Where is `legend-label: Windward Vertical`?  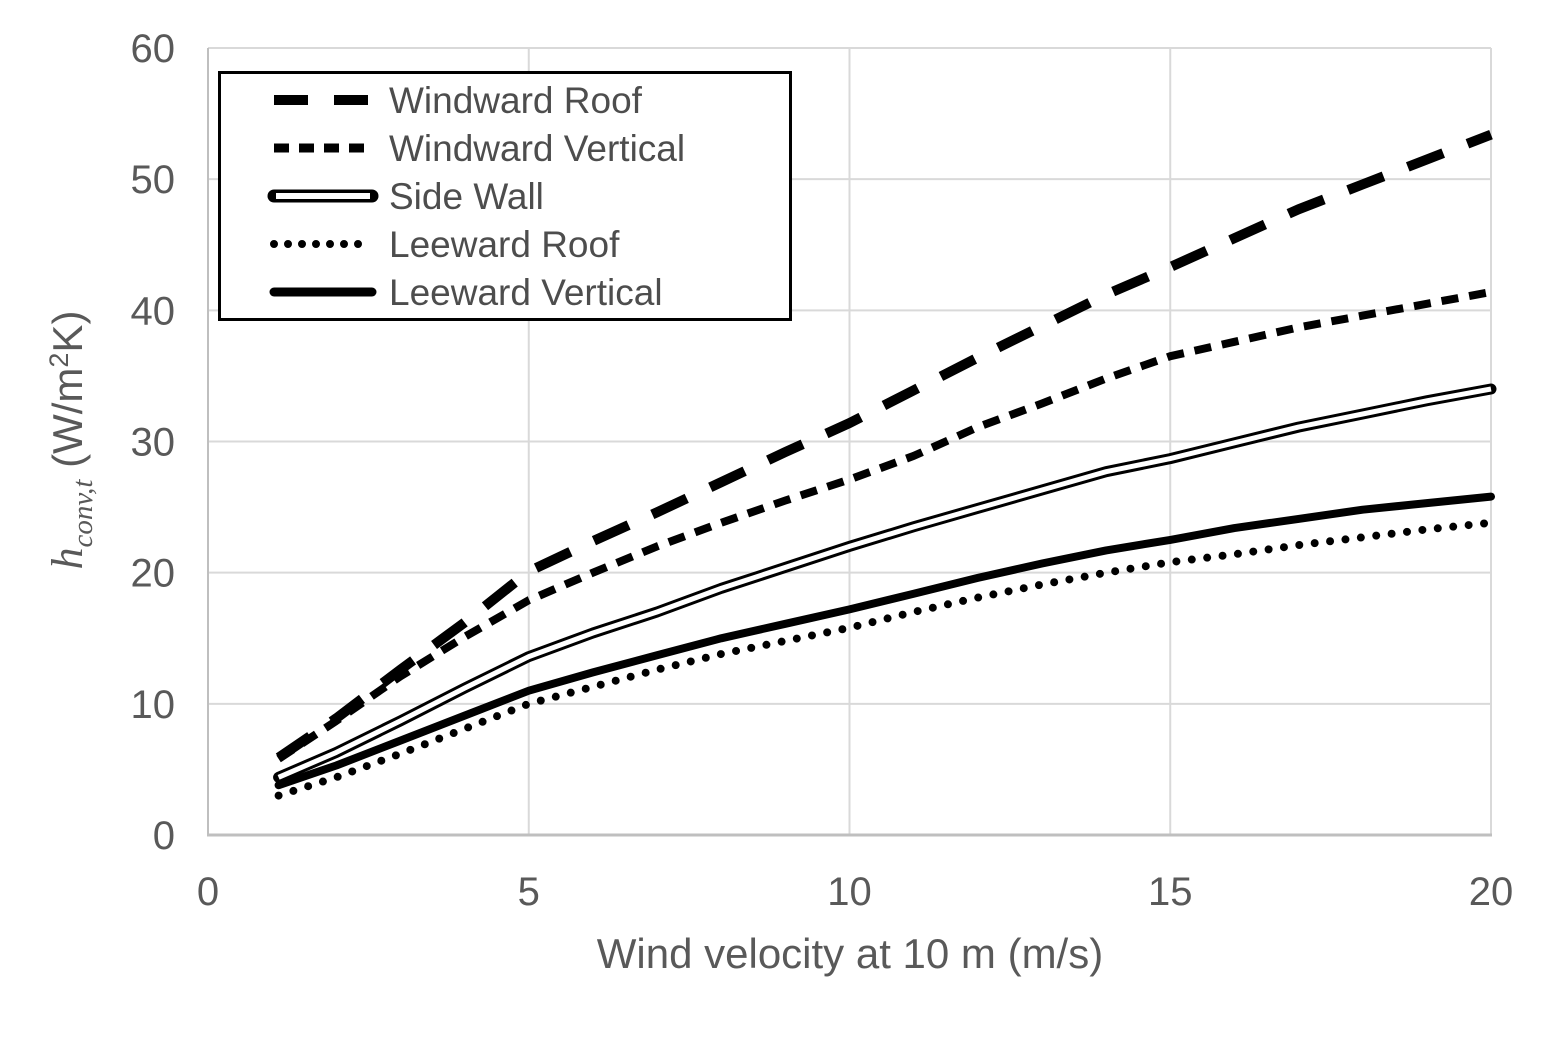 legend-label: Windward Vertical is located at coordinates (537, 148).